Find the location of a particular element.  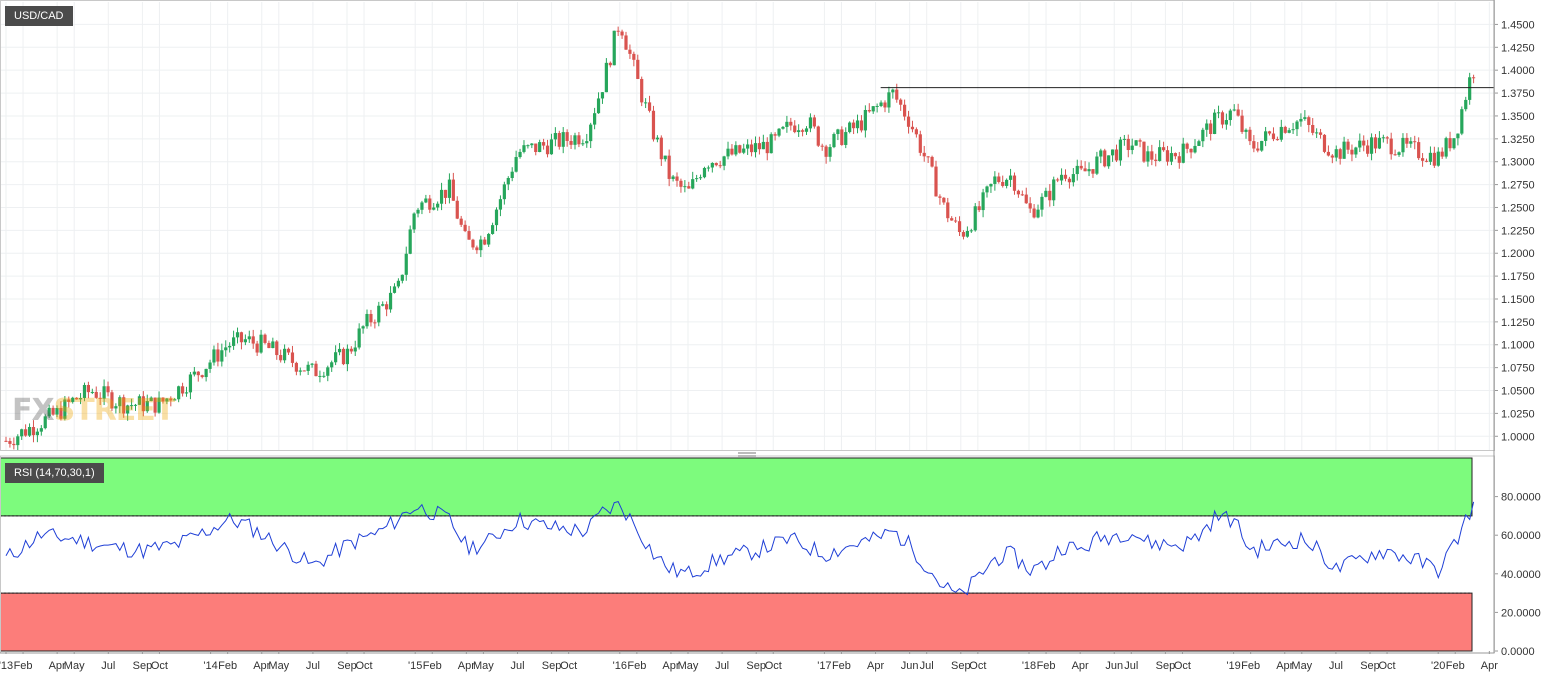

symbol-label: USD/CAD is located at coordinates (39, 16).